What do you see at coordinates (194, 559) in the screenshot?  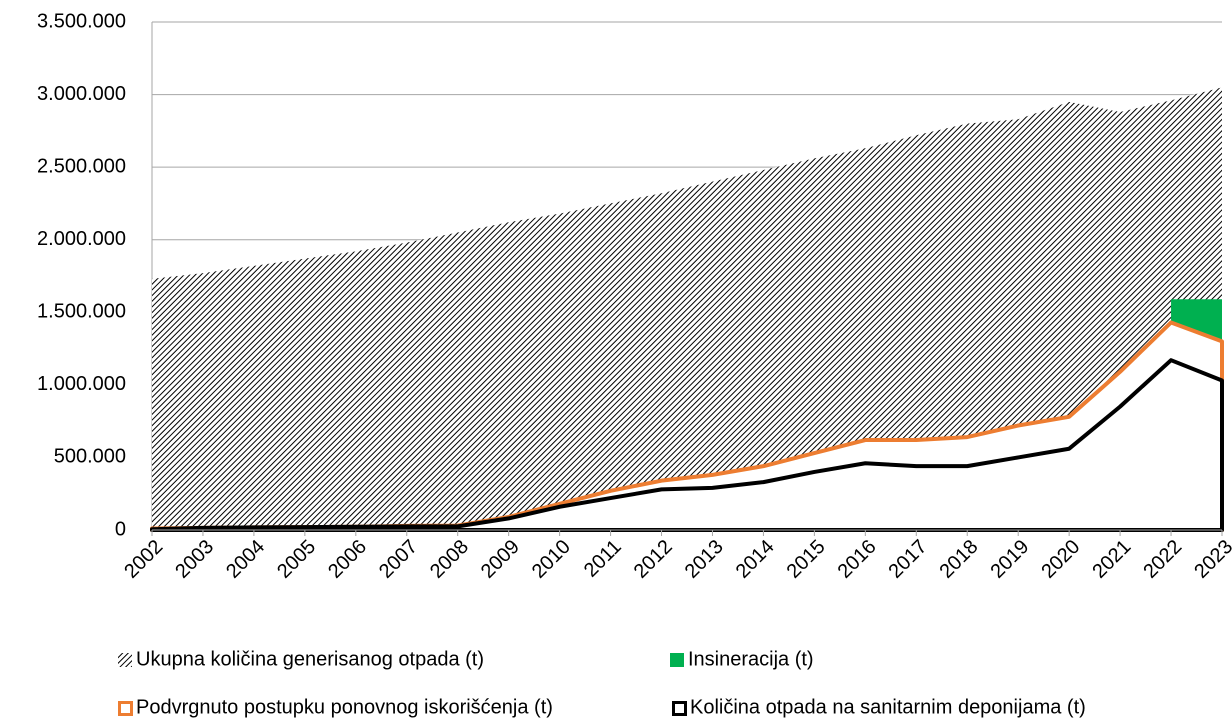 I see `x-tick-label: 2003` at bounding box center [194, 559].